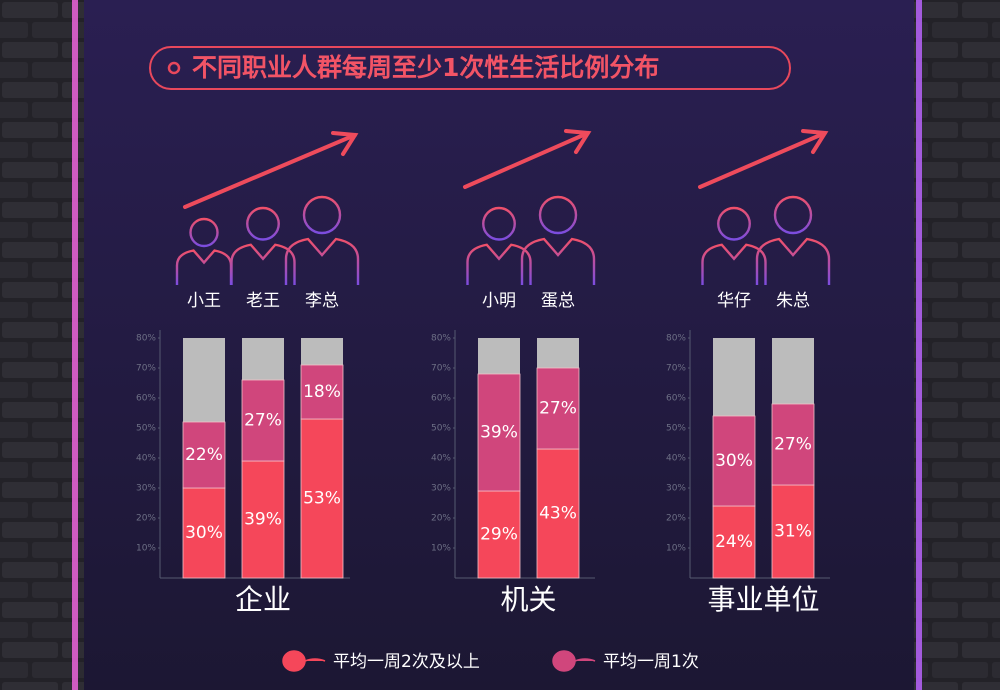 The image size is (1000, 690). I want to click on value-label: 29%, so click(499, 535).